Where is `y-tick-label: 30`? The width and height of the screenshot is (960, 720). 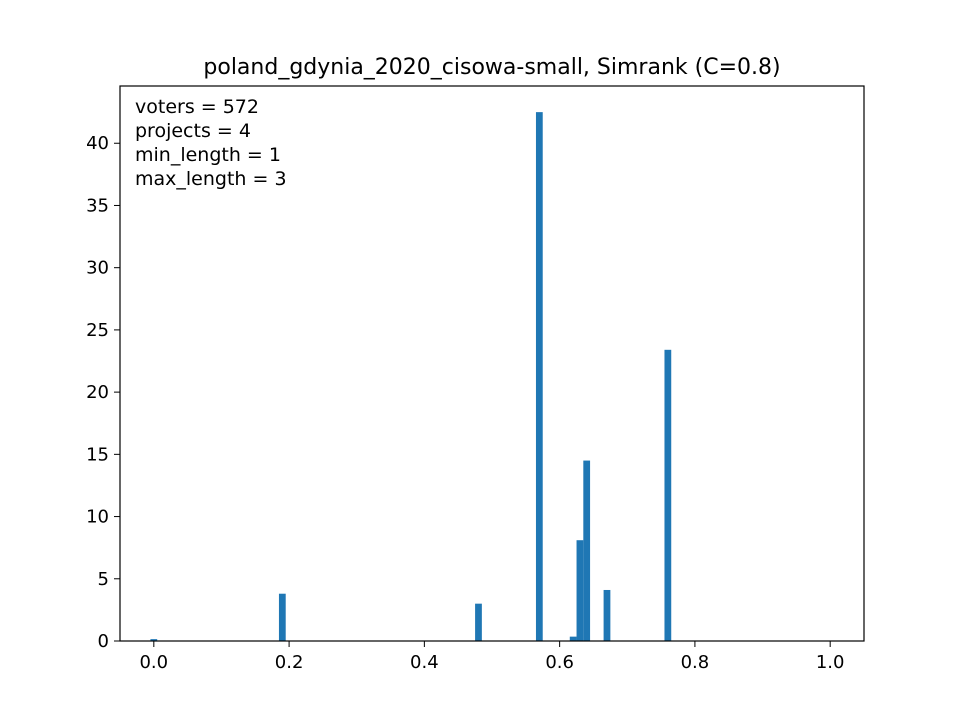 y-tick-label: 30 is located at coordinates (97, 268).